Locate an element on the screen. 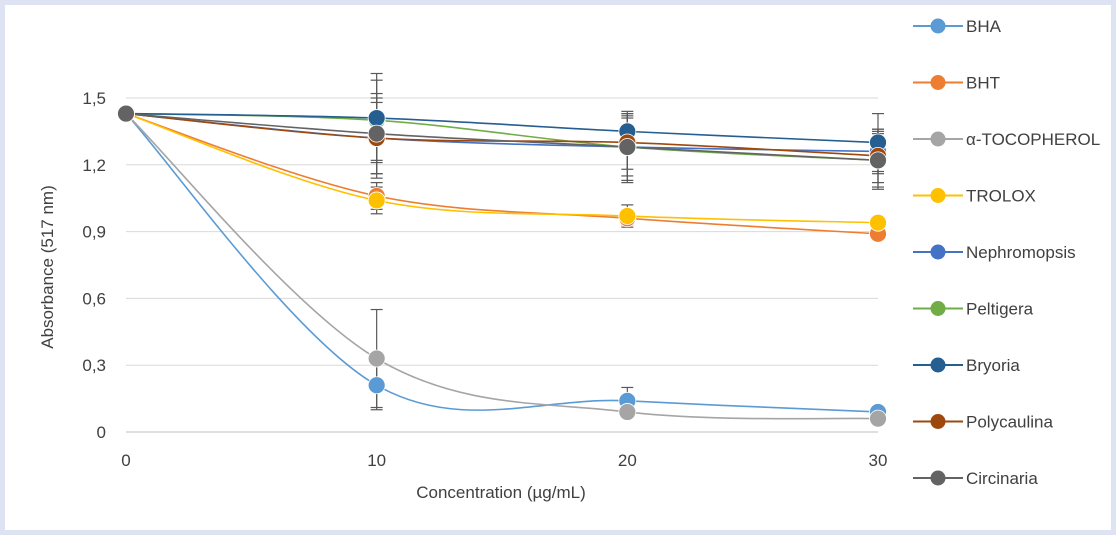  legend-label-line: α-TOCOPHEROL is located at coordinates (1033, 139).